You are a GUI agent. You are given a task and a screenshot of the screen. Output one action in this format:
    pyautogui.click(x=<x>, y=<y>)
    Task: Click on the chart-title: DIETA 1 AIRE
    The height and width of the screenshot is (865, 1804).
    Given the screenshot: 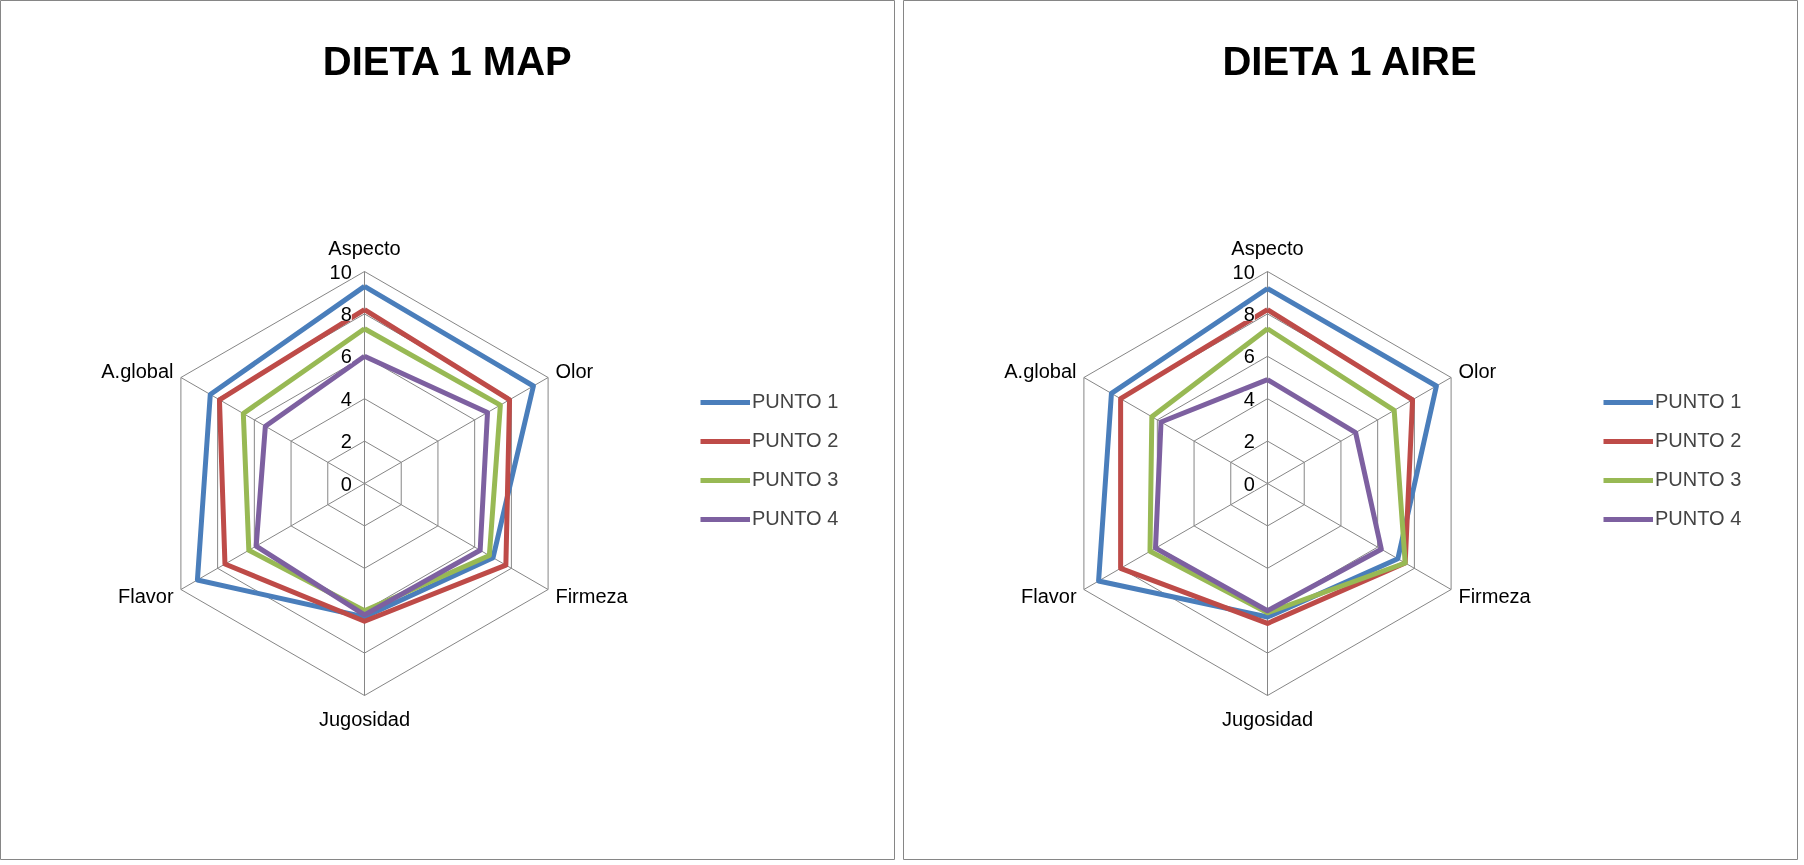 What is the action you would take?
    pyautogui.click(x=1349, y=60)
    